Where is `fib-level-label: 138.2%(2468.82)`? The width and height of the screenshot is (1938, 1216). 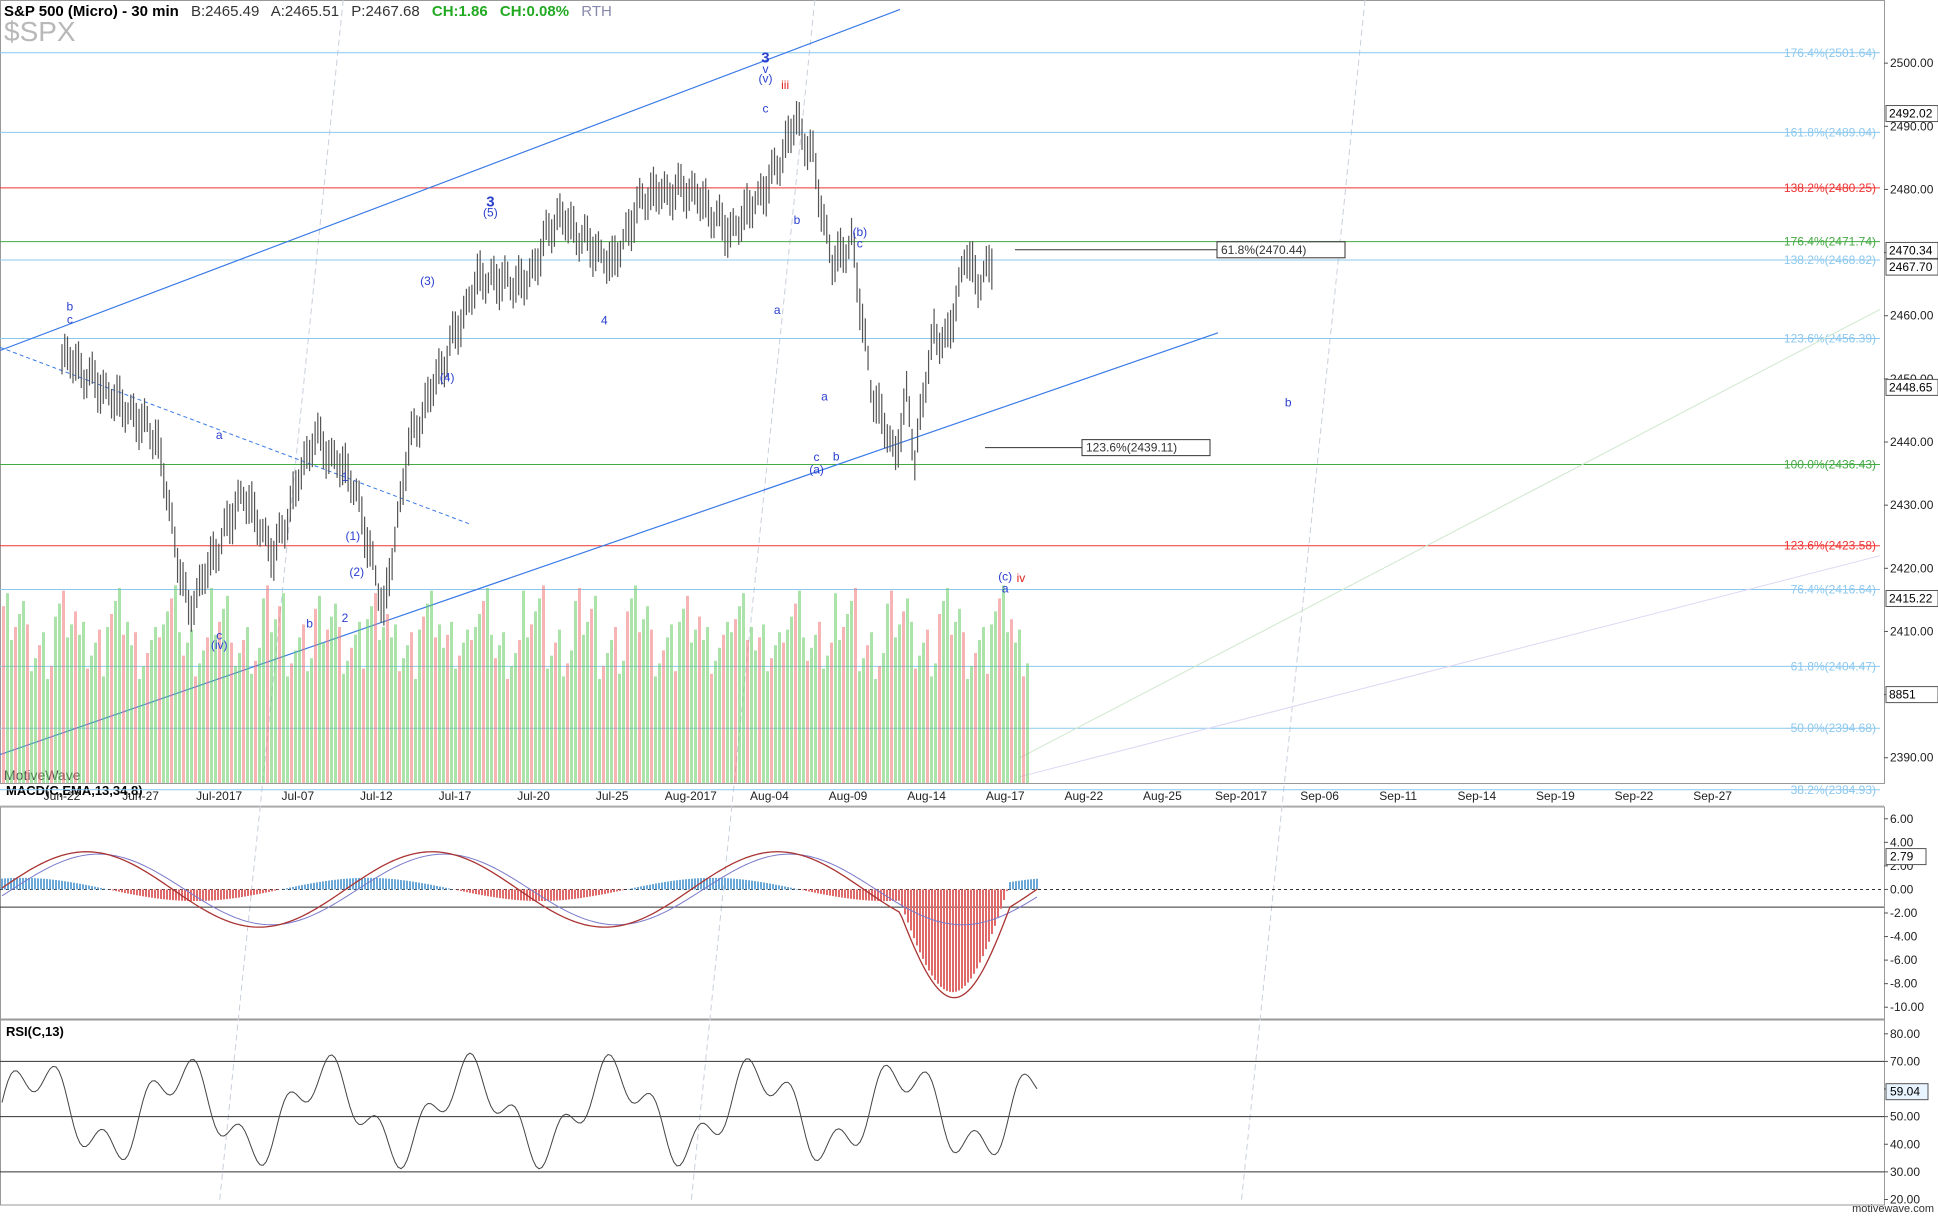 fib-level-label: 138.2%(2468.82) is located at coordinates (1830, 260).